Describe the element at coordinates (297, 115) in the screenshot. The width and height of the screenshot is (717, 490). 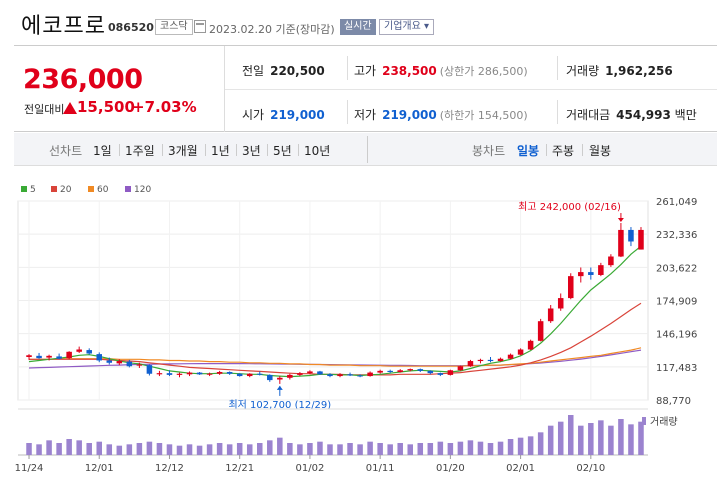
I see `open-value: 219,000` at that location.